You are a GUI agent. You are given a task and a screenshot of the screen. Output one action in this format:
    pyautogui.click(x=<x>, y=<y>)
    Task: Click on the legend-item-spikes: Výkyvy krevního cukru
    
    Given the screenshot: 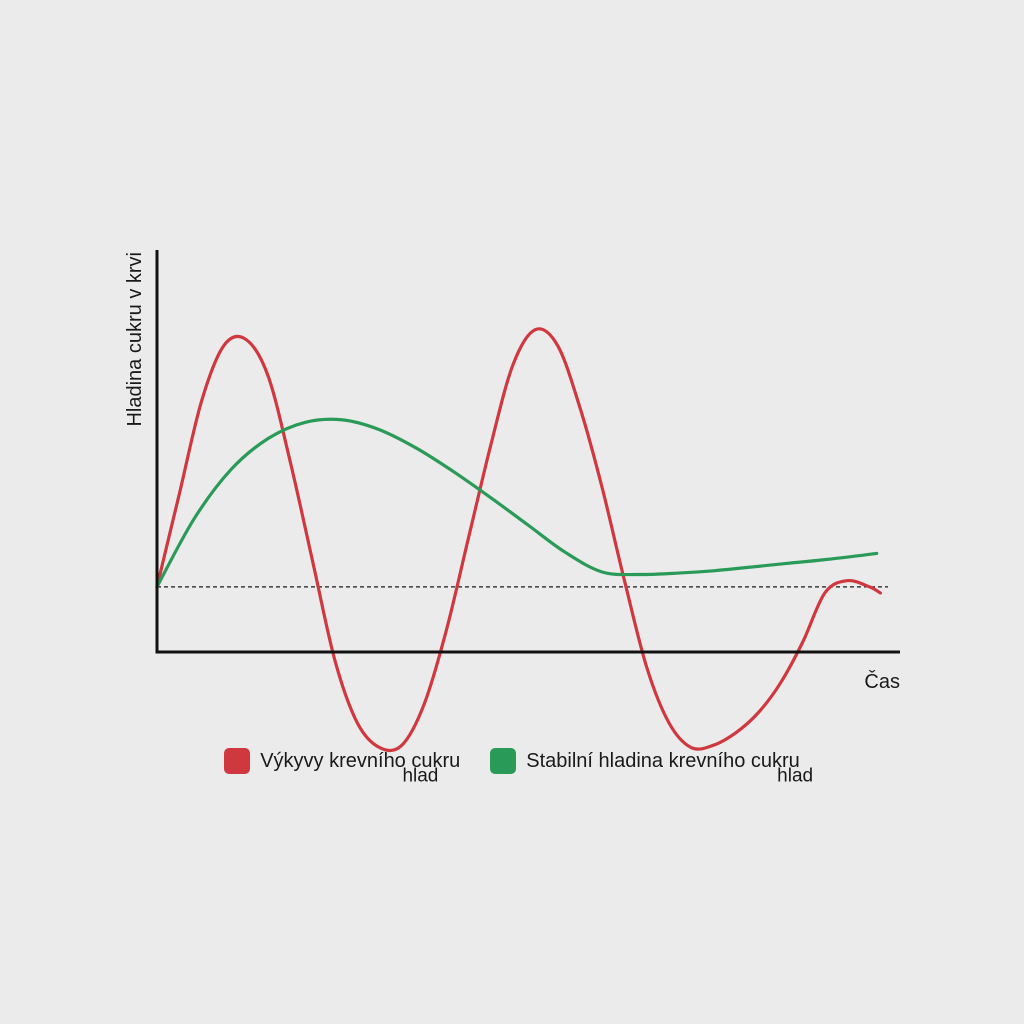 What is the action you would take?
    pyautogui.click(x=342, y=761)
    